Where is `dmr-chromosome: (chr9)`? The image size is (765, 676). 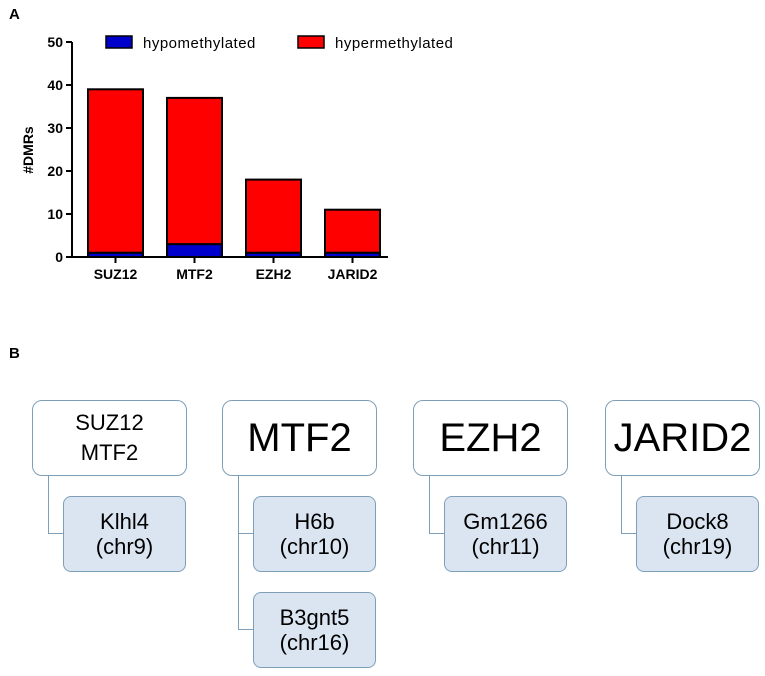 dmr-chromosome: (chr9) is located at coordinates (124, 546).